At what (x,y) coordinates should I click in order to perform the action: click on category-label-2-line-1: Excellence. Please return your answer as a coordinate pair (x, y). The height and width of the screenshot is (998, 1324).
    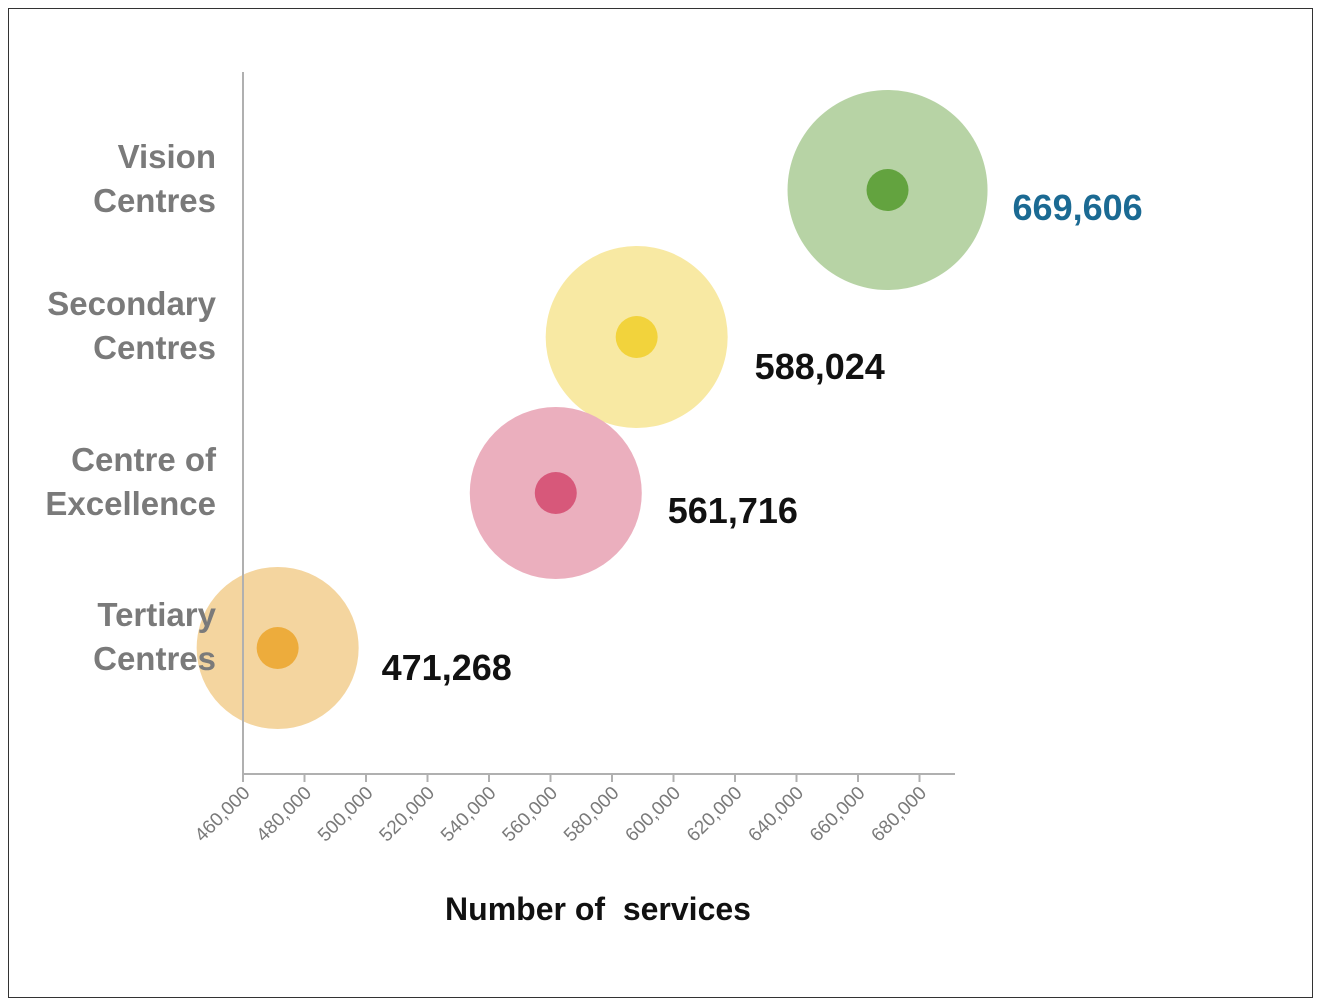
    Looking at the image, I should click on (130, 503).